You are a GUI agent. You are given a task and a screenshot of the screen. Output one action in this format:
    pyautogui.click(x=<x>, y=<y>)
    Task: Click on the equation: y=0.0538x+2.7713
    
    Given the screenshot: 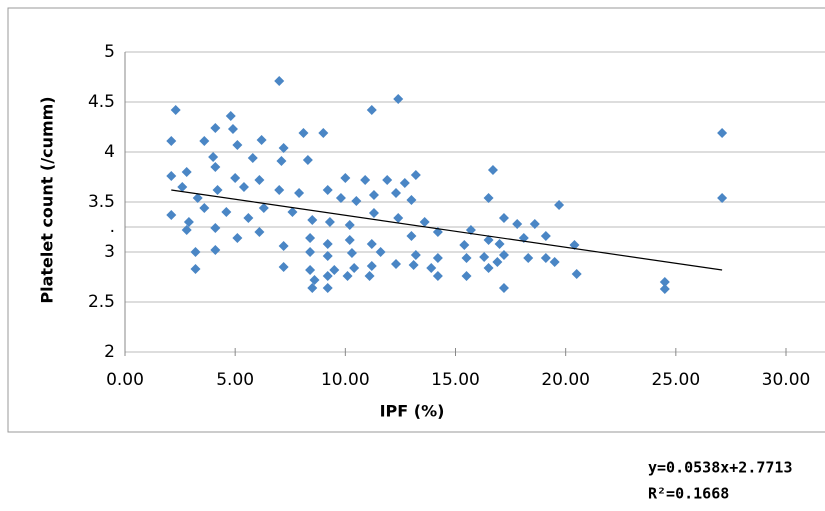 What is the action you would take?
    pyautogui.click(x=720, y=468)
    